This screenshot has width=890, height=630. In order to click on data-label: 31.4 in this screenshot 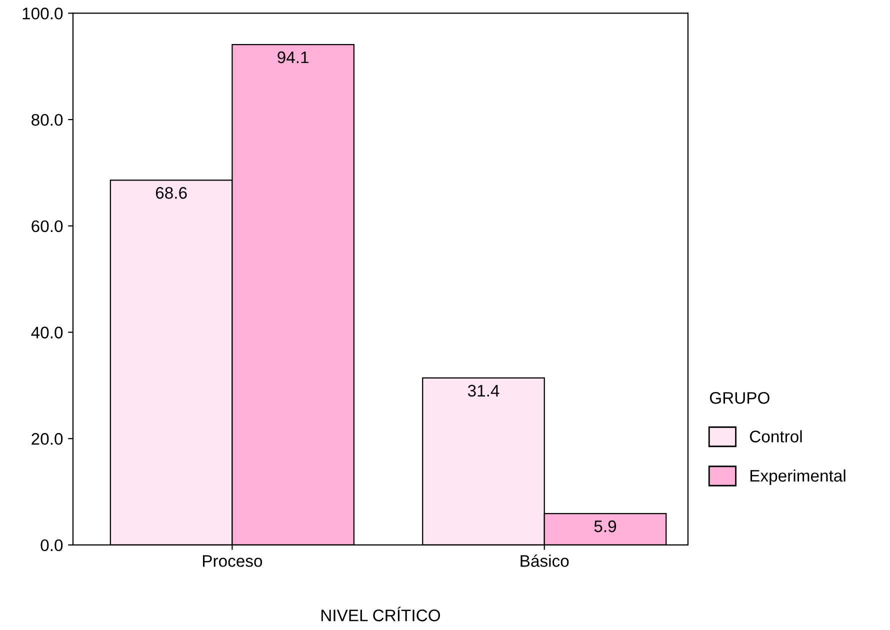, I will do `click(484, 390)`.